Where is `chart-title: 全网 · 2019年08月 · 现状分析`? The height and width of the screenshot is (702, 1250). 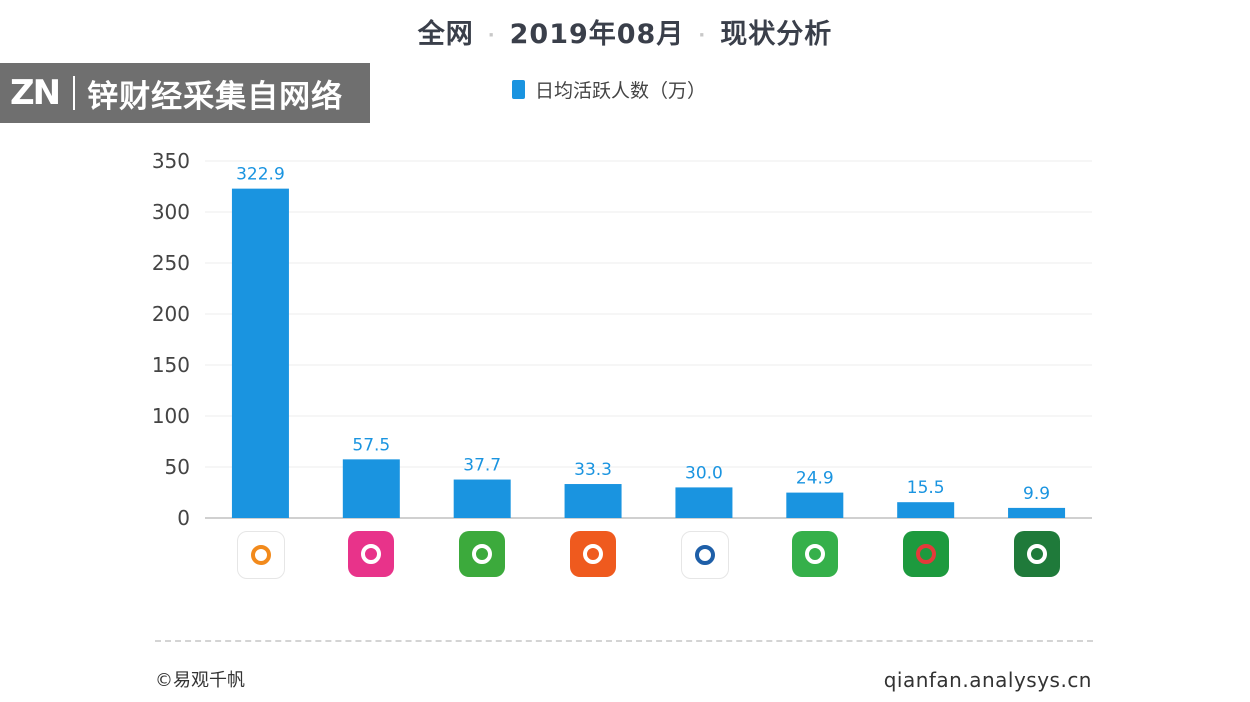 chart-title: 全网 · 2019年08月 · 现状分析 is located at coordinates (625, 31).